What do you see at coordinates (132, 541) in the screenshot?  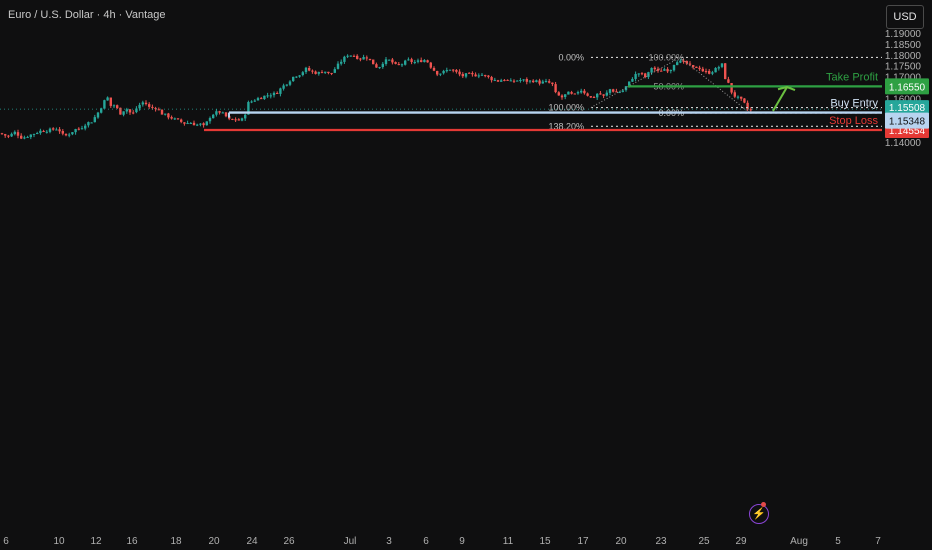 I see `x-tick-label: 16` at bounding box center [132, 541].